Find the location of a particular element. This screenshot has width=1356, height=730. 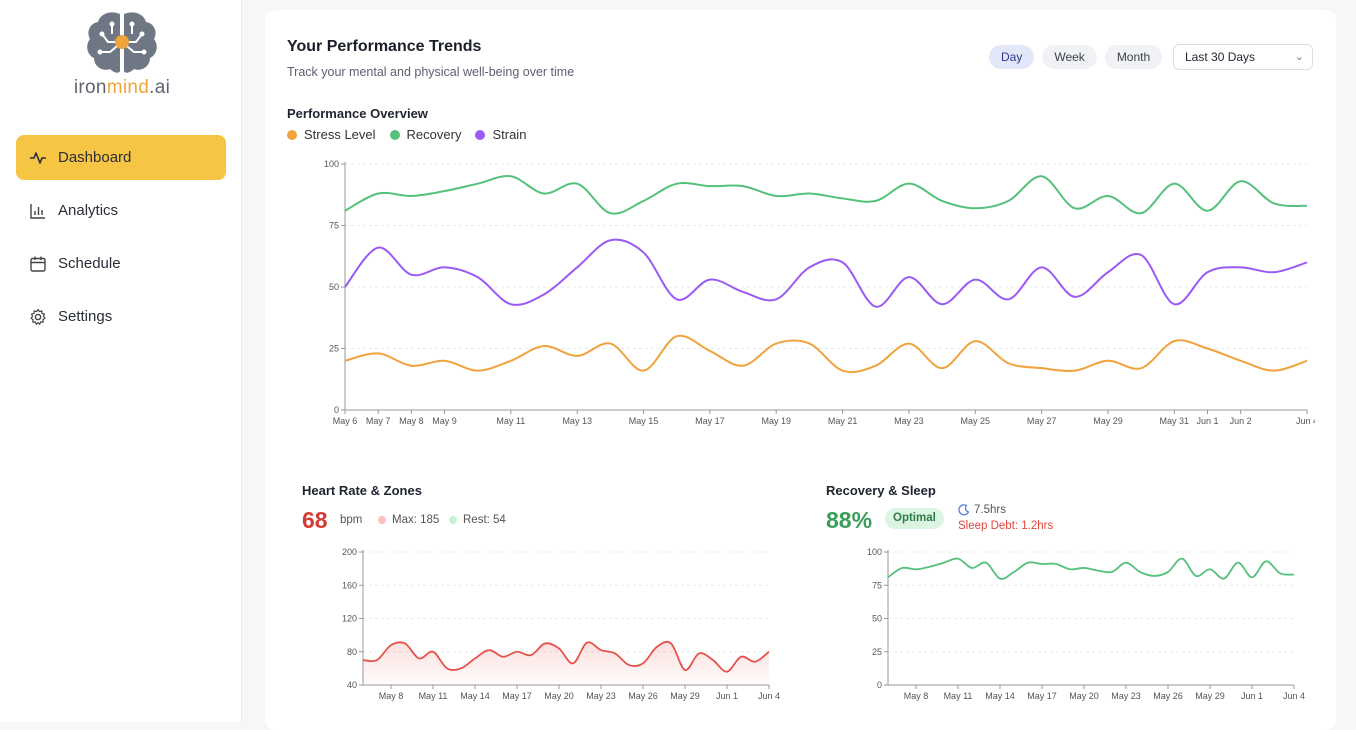

period-toggle-group: Day Week Month is located at coordinates (1075, 57).